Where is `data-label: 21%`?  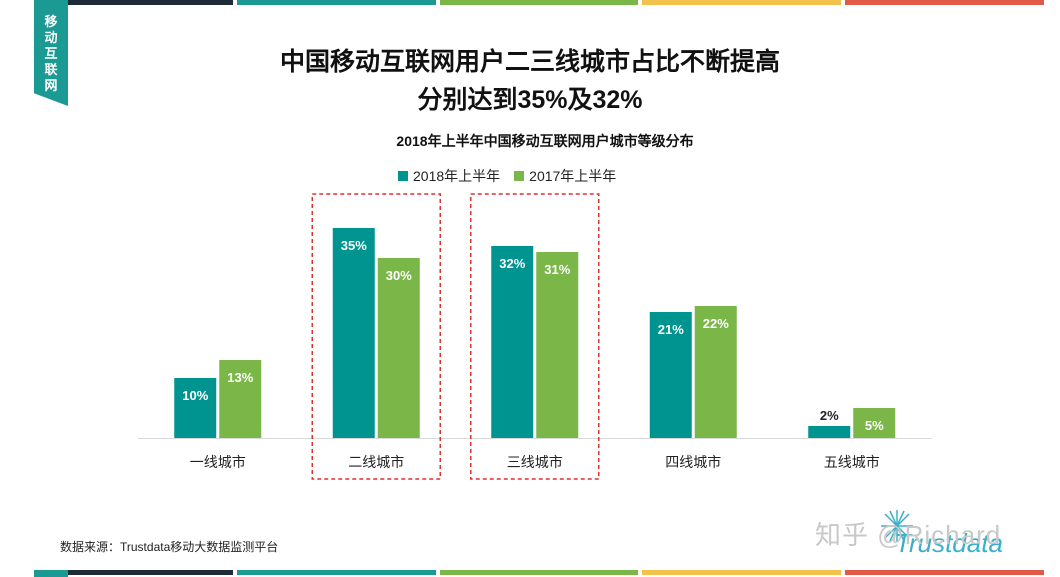 data-label: 21% is located at coordinates (671, 329).